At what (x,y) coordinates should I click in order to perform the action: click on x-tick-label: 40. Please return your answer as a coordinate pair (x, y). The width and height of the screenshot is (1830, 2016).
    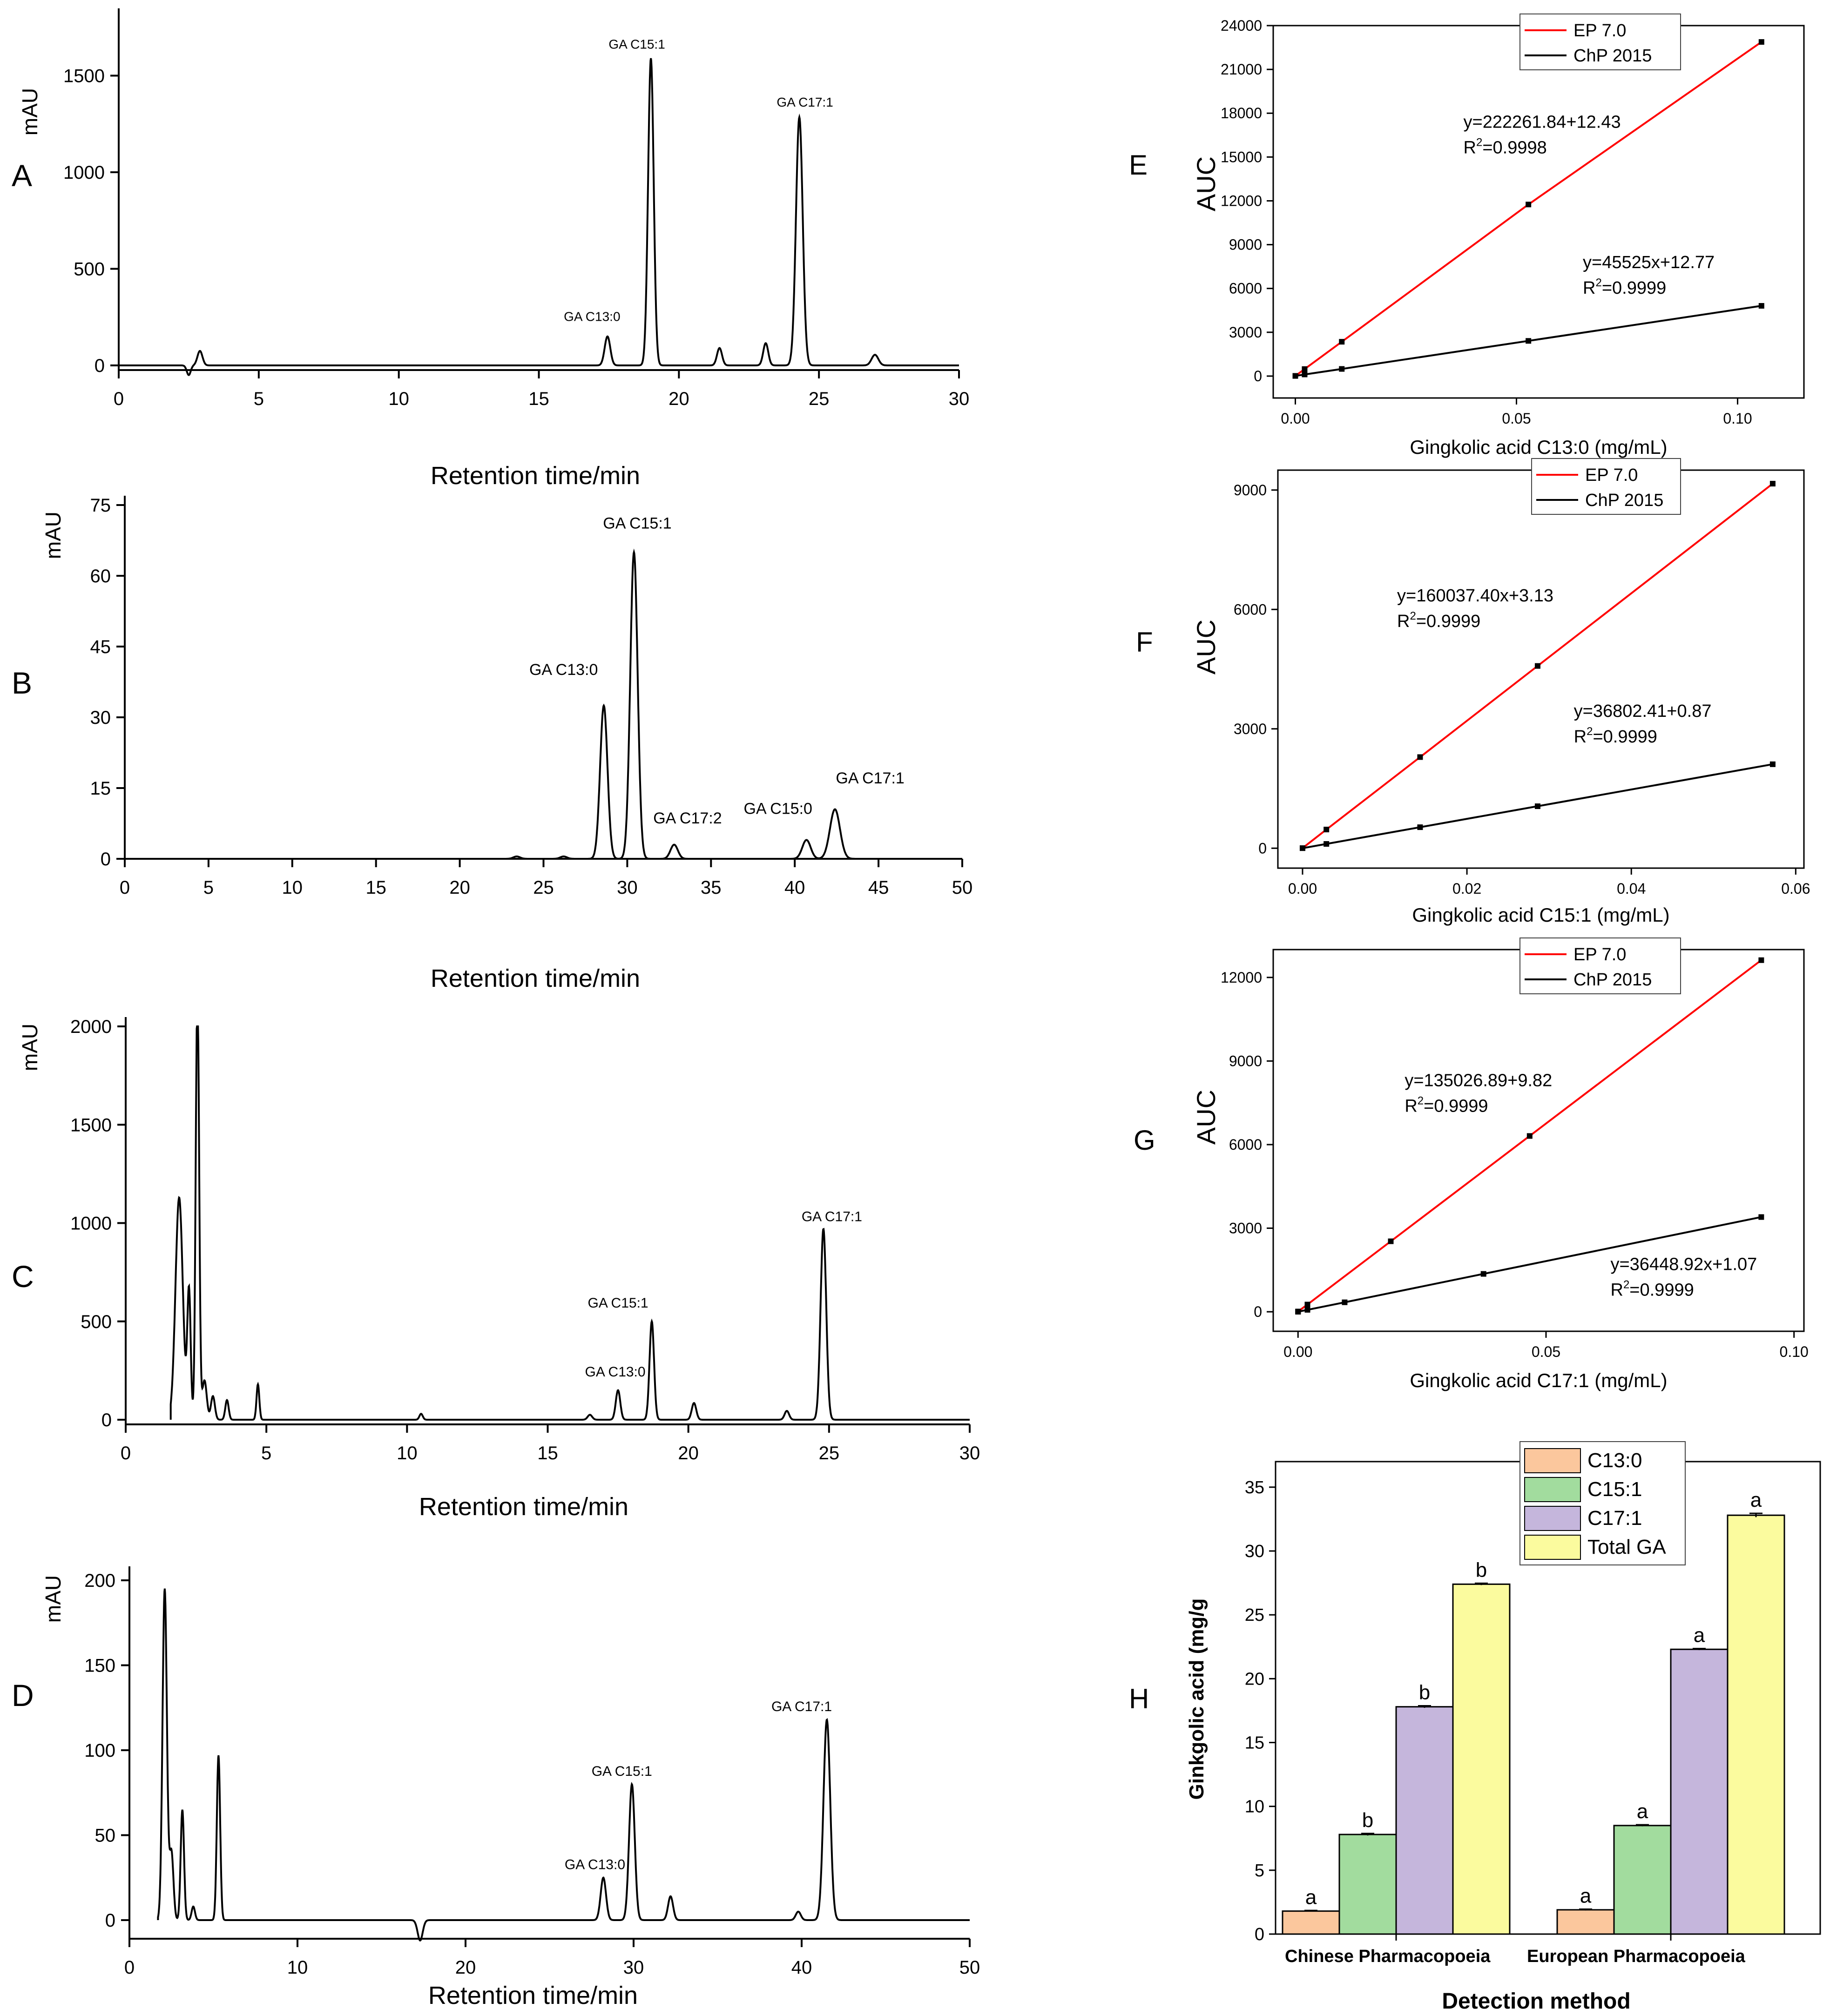
    Looking at the image, I should click on (801, 1967).